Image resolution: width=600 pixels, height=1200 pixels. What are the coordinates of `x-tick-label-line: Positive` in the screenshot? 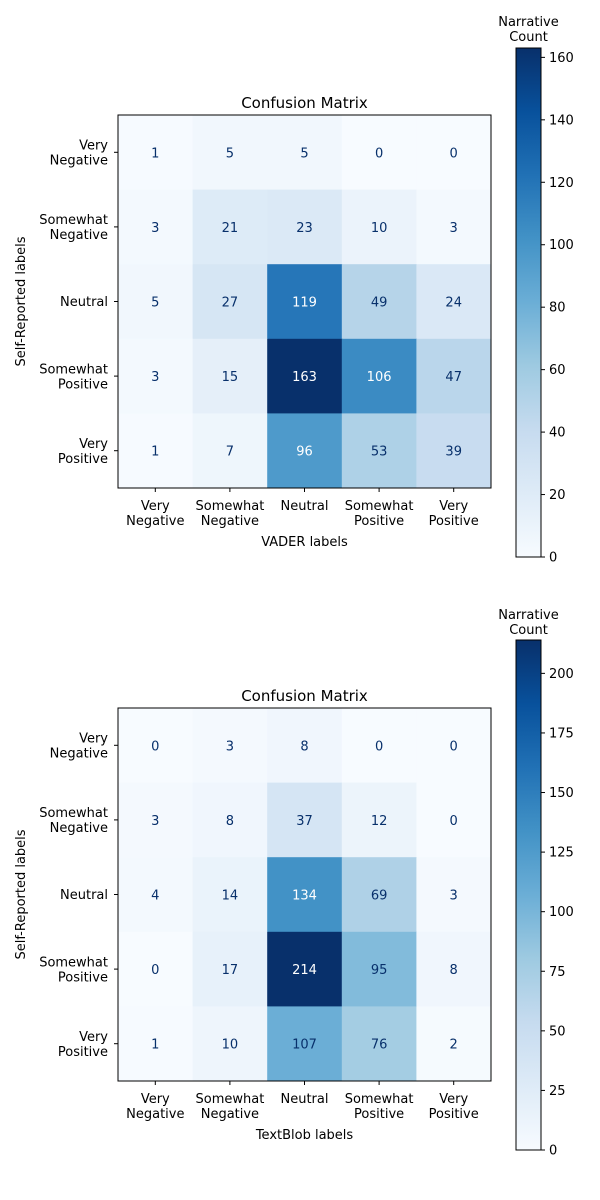 It's located at (379, 521).